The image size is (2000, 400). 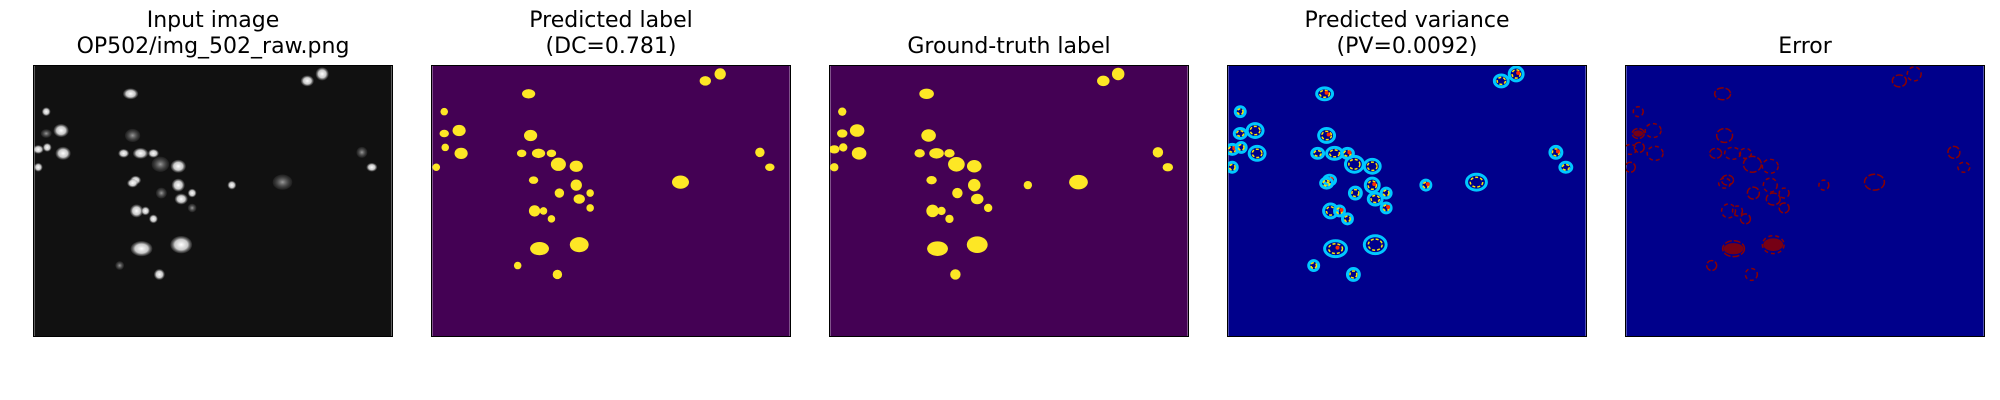 I want to click on error-blob, so click(x=1773, y=245).